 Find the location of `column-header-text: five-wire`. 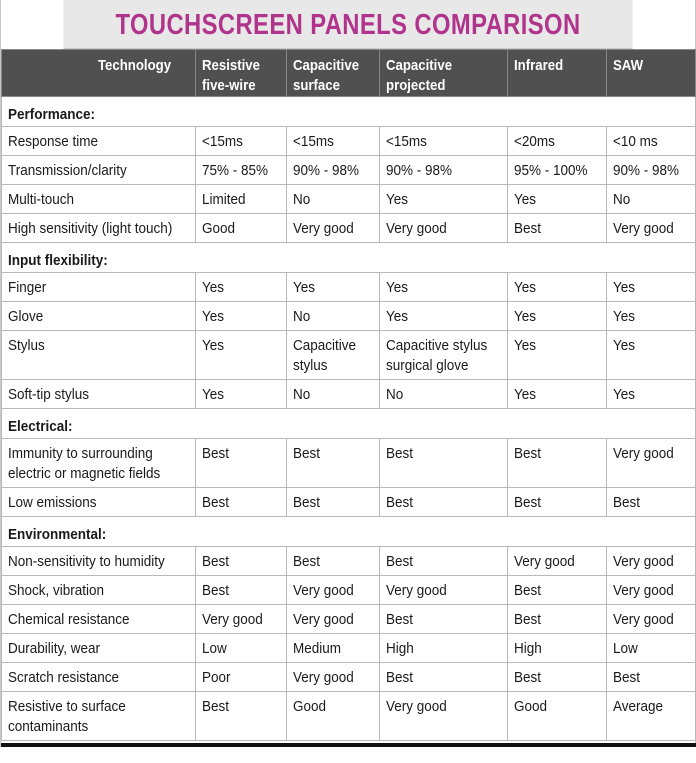

column-header-text: five-wire is located at coordinates (229, 85).